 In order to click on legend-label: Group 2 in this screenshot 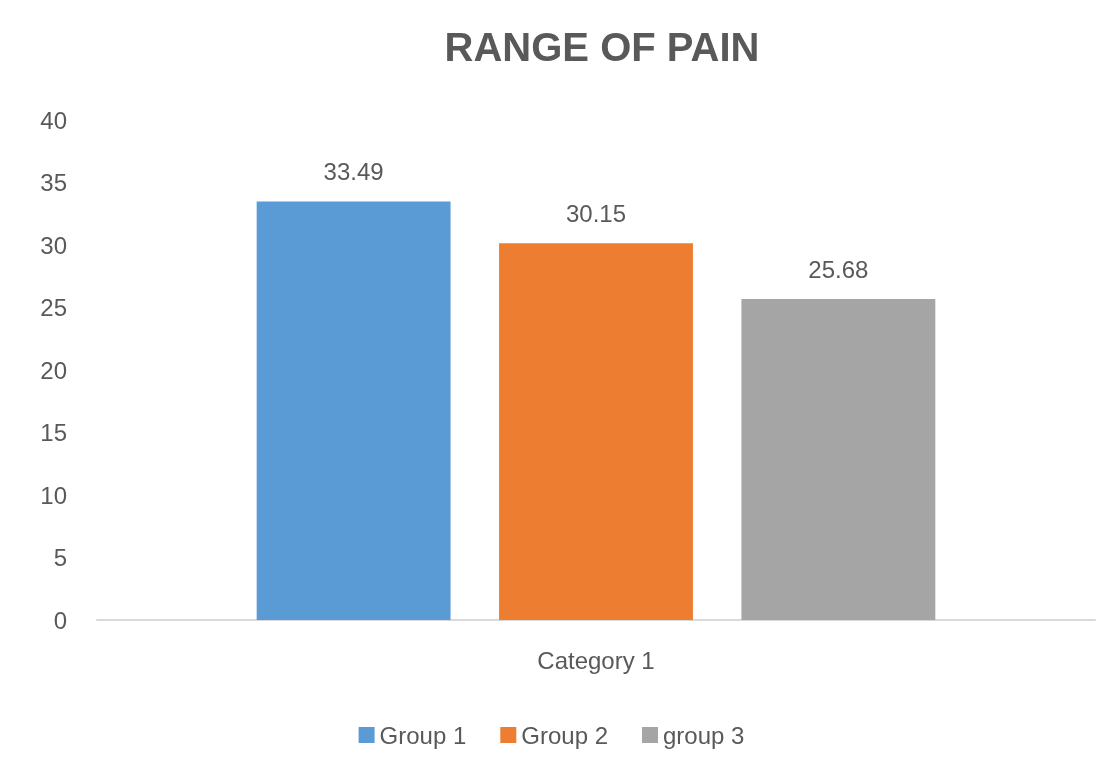, I will do `click(565, 735)`.